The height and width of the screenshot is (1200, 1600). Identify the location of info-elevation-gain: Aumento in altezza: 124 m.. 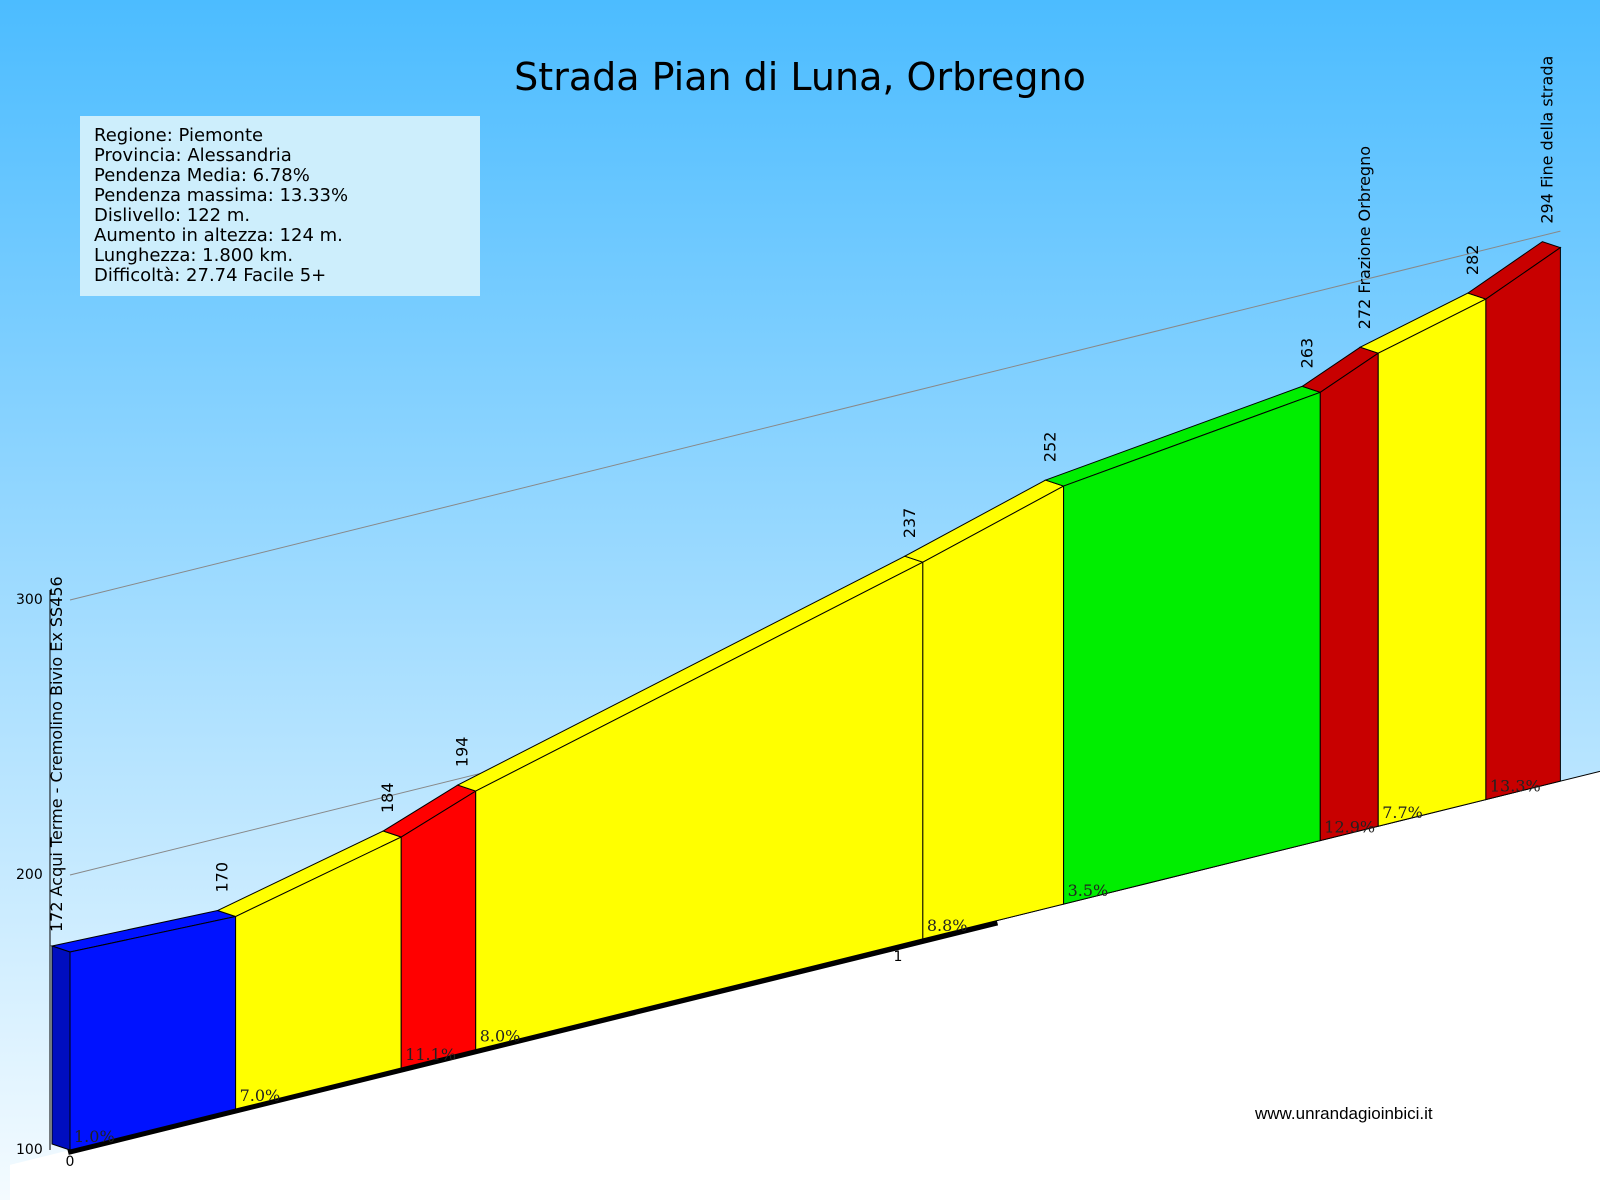
(218, 235).